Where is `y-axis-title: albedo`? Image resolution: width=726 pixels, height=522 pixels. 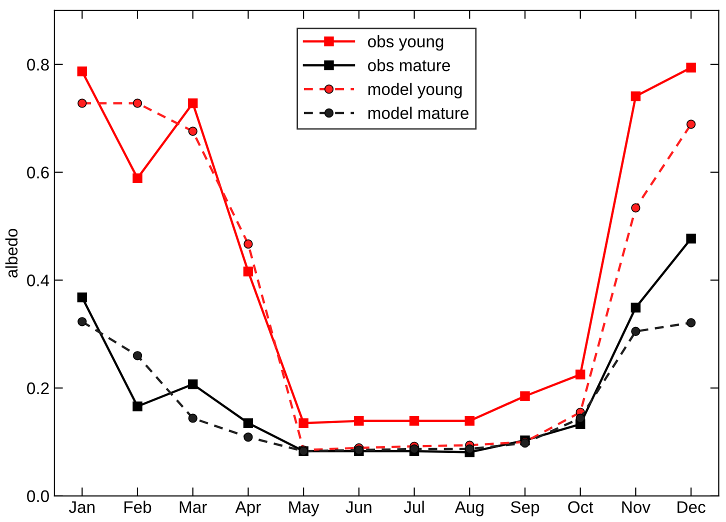
y-axis-title: albedo is located at coordinates (11, 253).